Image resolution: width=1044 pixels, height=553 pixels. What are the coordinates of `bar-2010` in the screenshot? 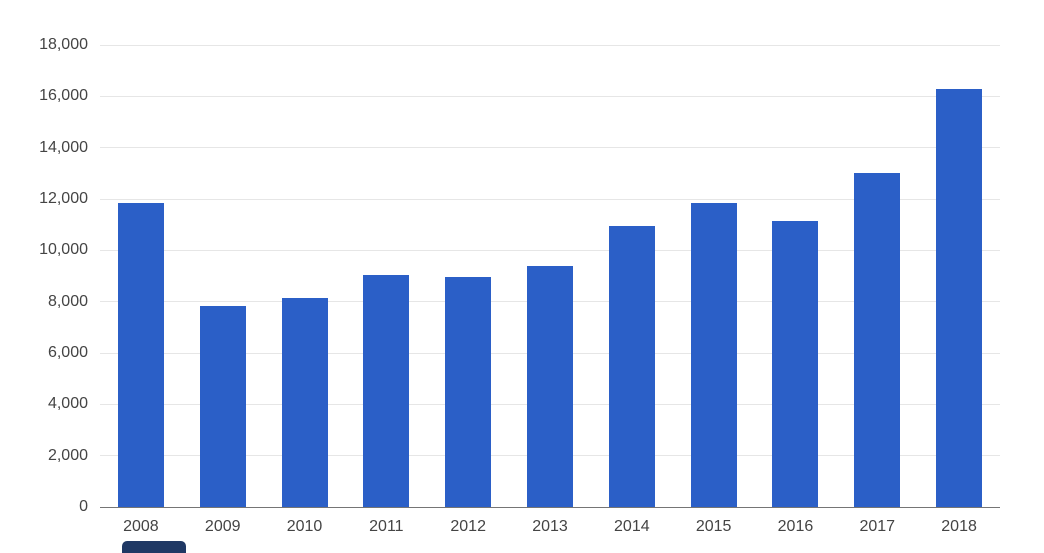 It's located at (305, 402).